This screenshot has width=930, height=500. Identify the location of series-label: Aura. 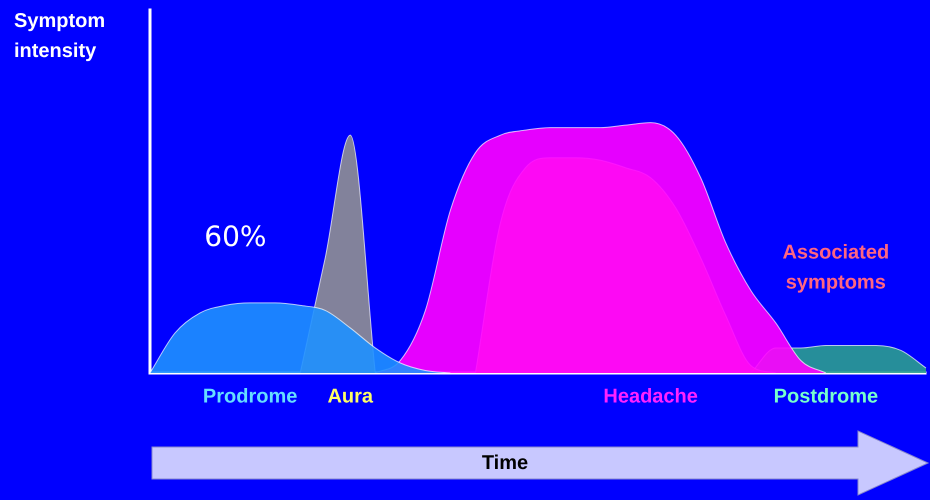
(350, 397).